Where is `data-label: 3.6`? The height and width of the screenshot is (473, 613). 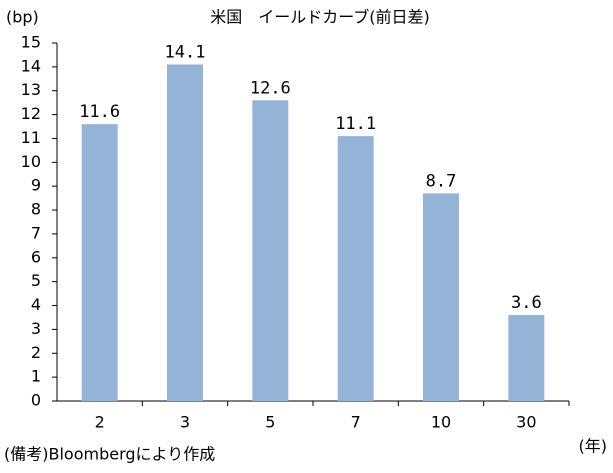 data-label: 3.6 is located at coordinates (526, 303).